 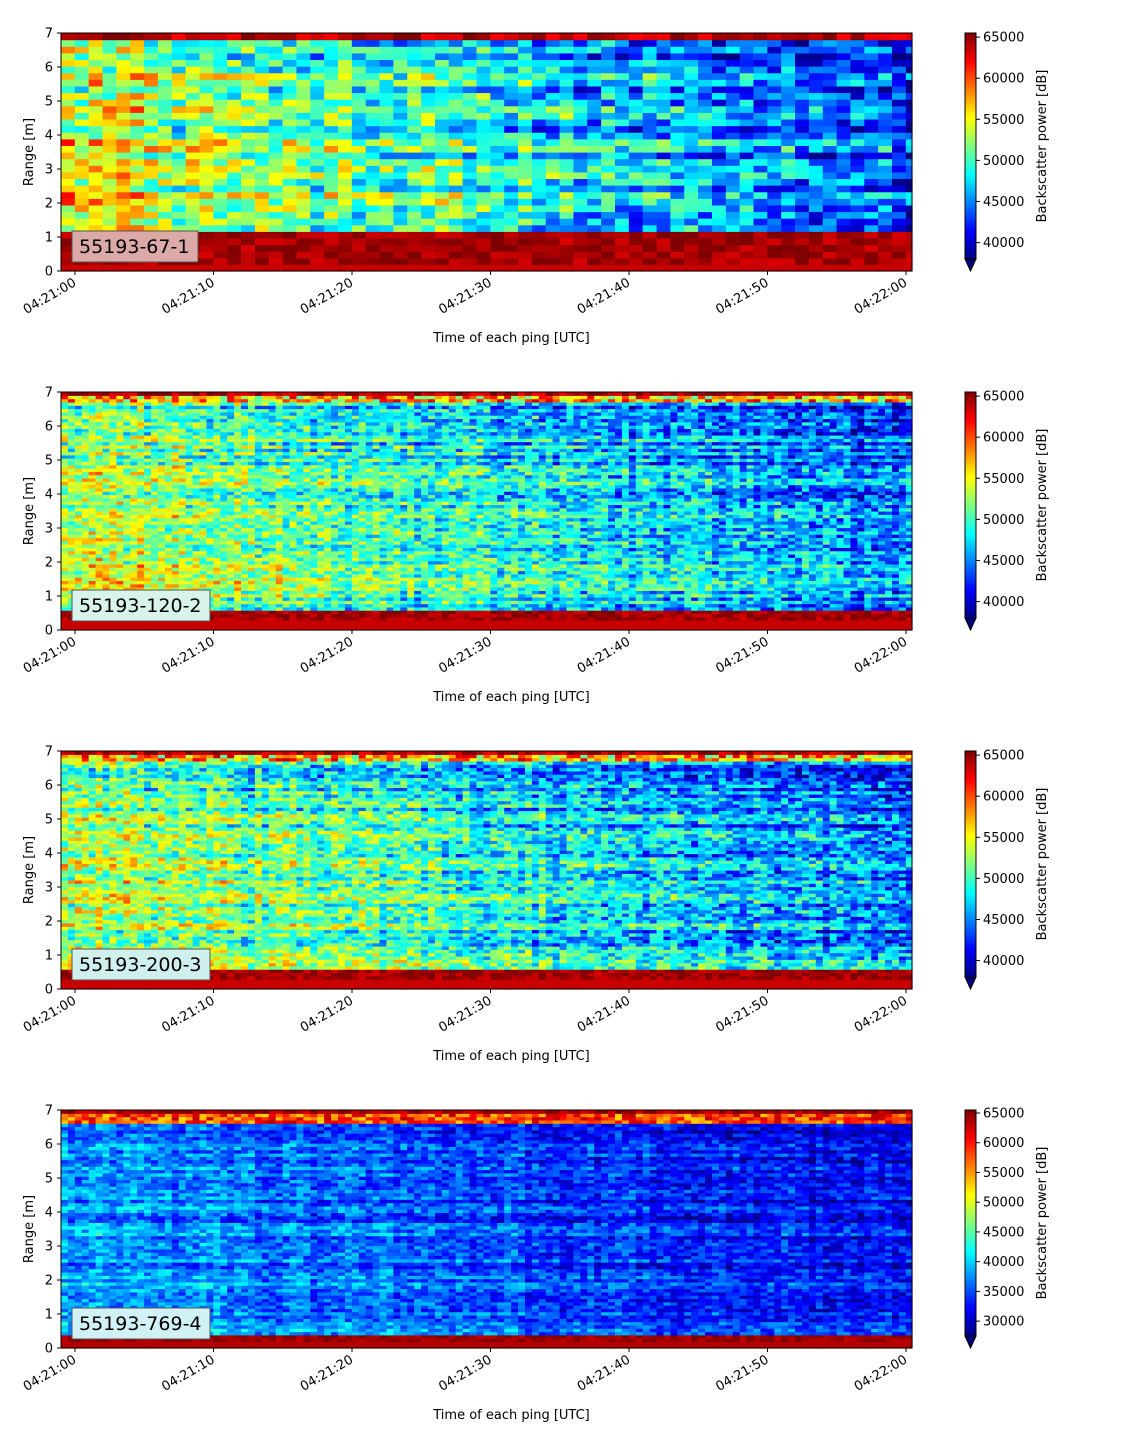 I want to click on panel-label: 55193-769-4, so click(x=140, y=1324).